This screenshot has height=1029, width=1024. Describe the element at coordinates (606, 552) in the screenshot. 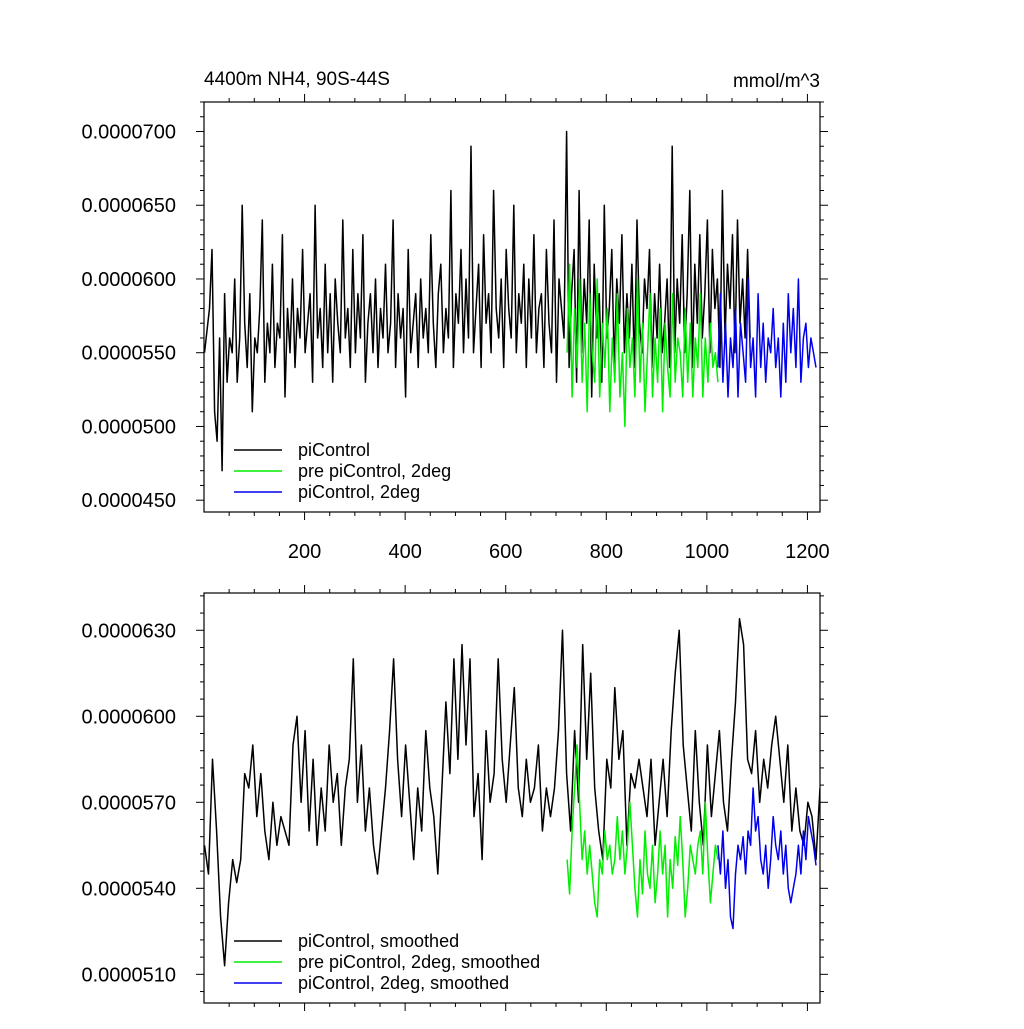

I see `x-tick-label: 800` at that location.